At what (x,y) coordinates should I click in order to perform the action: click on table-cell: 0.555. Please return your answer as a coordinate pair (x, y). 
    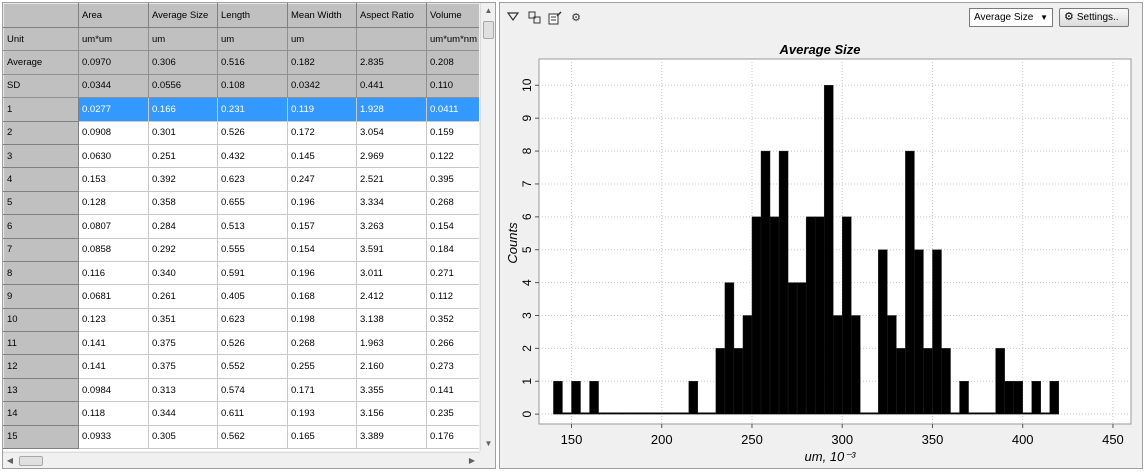
    Looking at the image, I should click on (252, 249).